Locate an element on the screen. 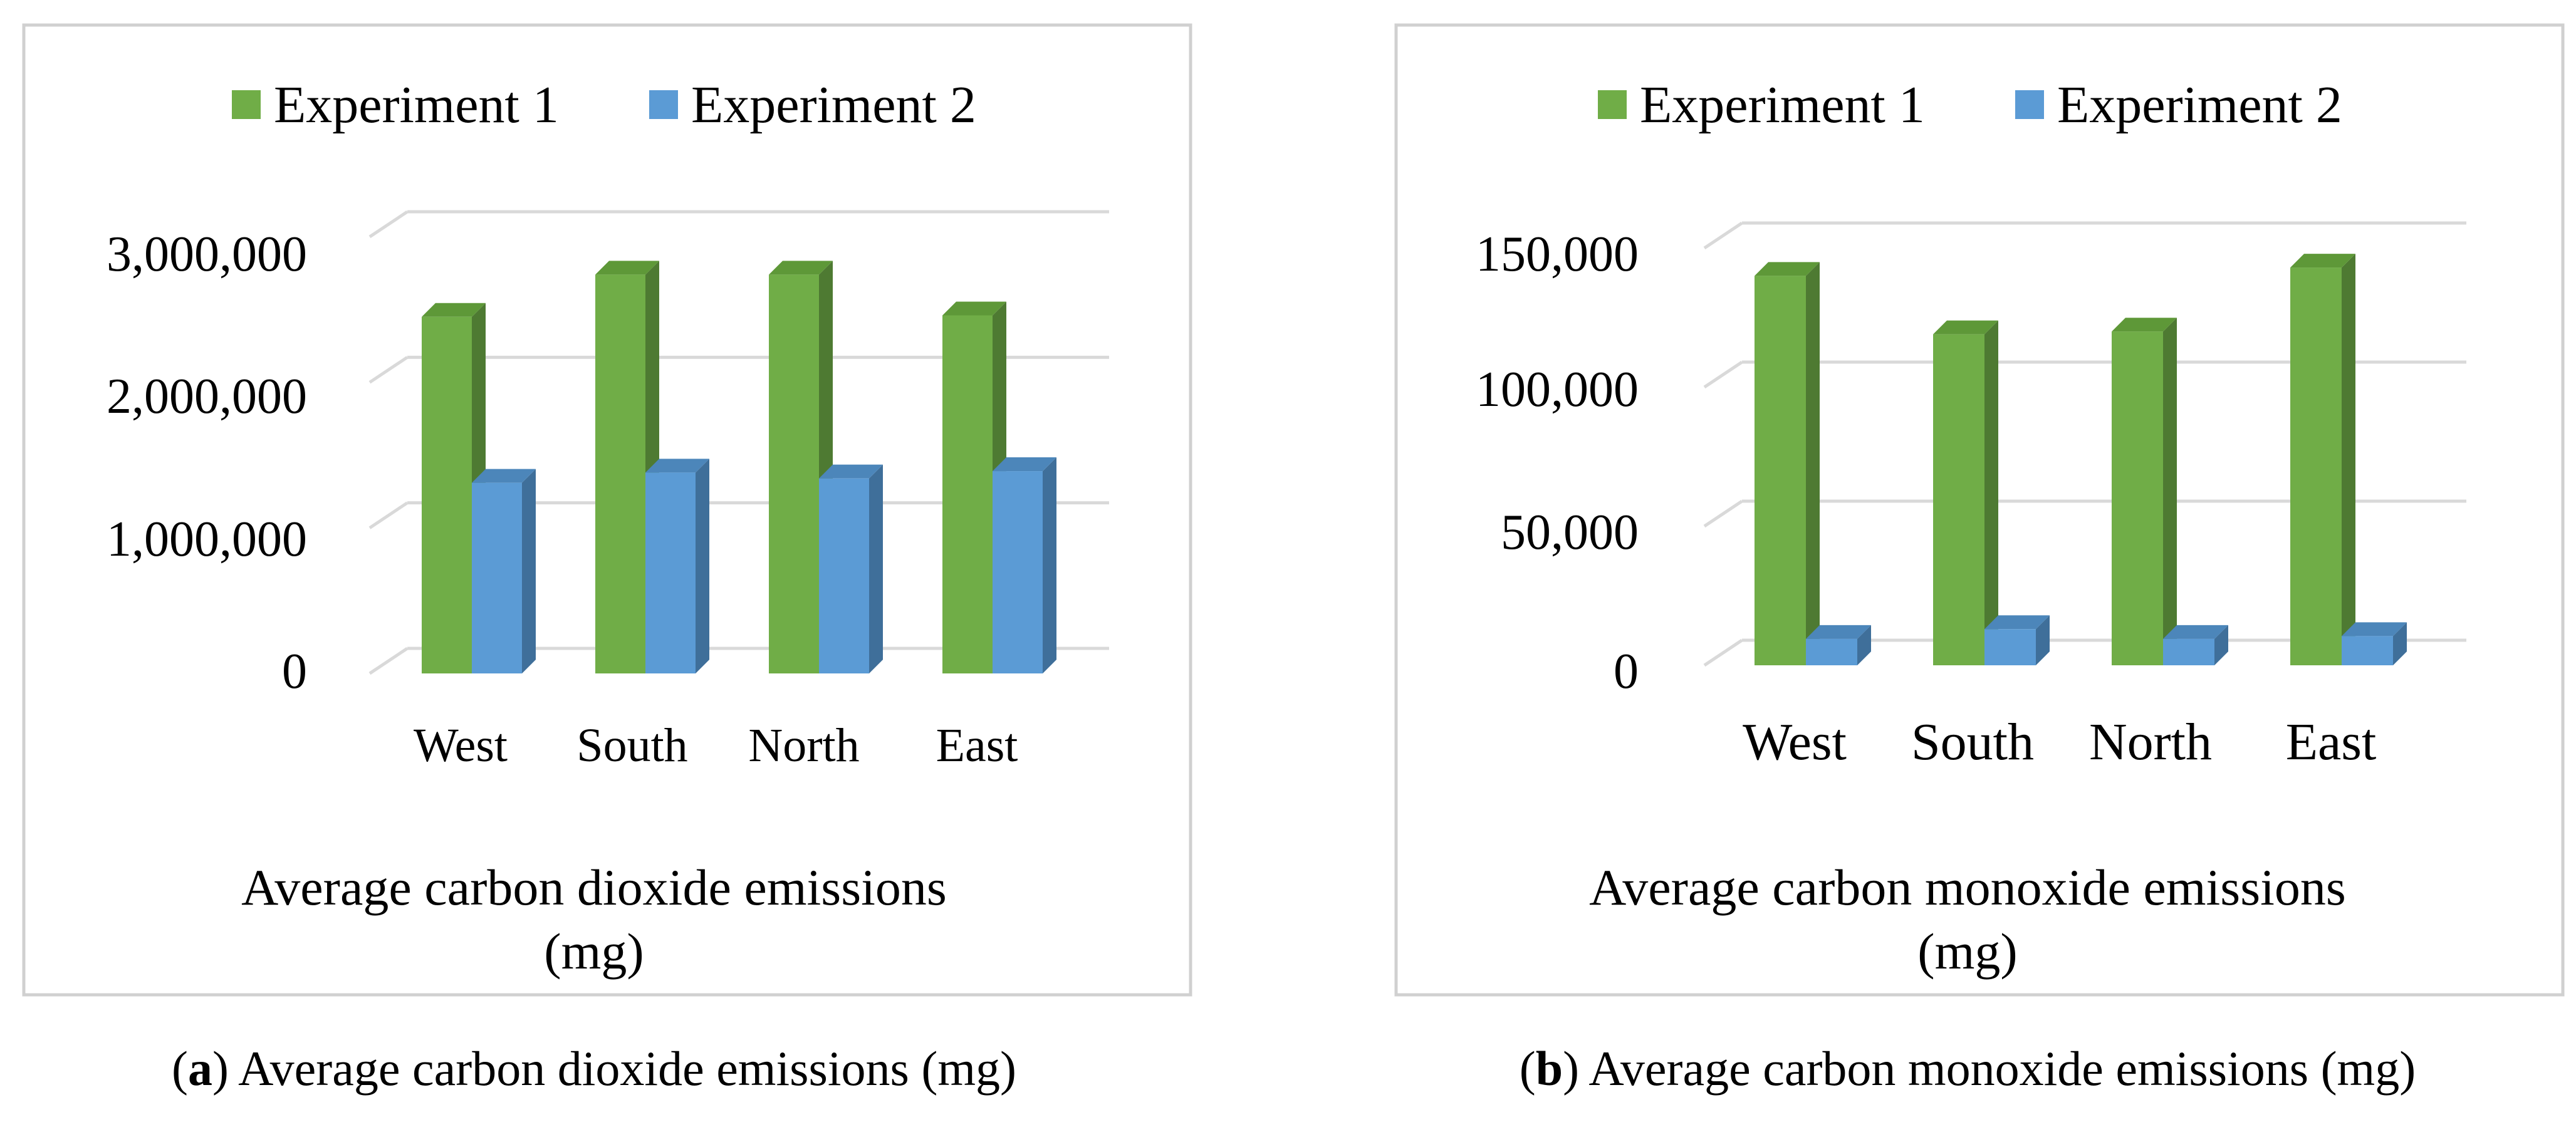 The width and height of the screenshot is (2576, 1132). bar-east-experiment-2-top is located at coordinates (1024, 464).